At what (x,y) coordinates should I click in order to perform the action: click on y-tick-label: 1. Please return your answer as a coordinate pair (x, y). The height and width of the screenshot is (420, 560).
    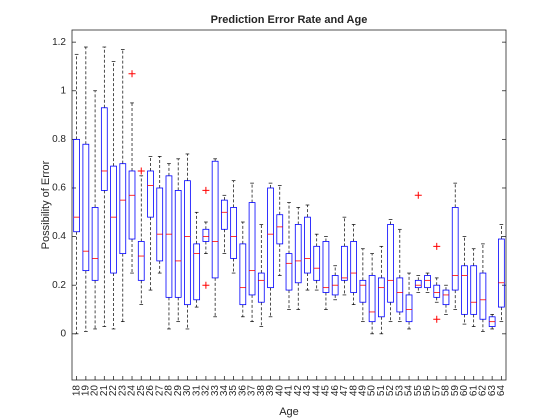
    Looking at the image, I should click on (63, 90).